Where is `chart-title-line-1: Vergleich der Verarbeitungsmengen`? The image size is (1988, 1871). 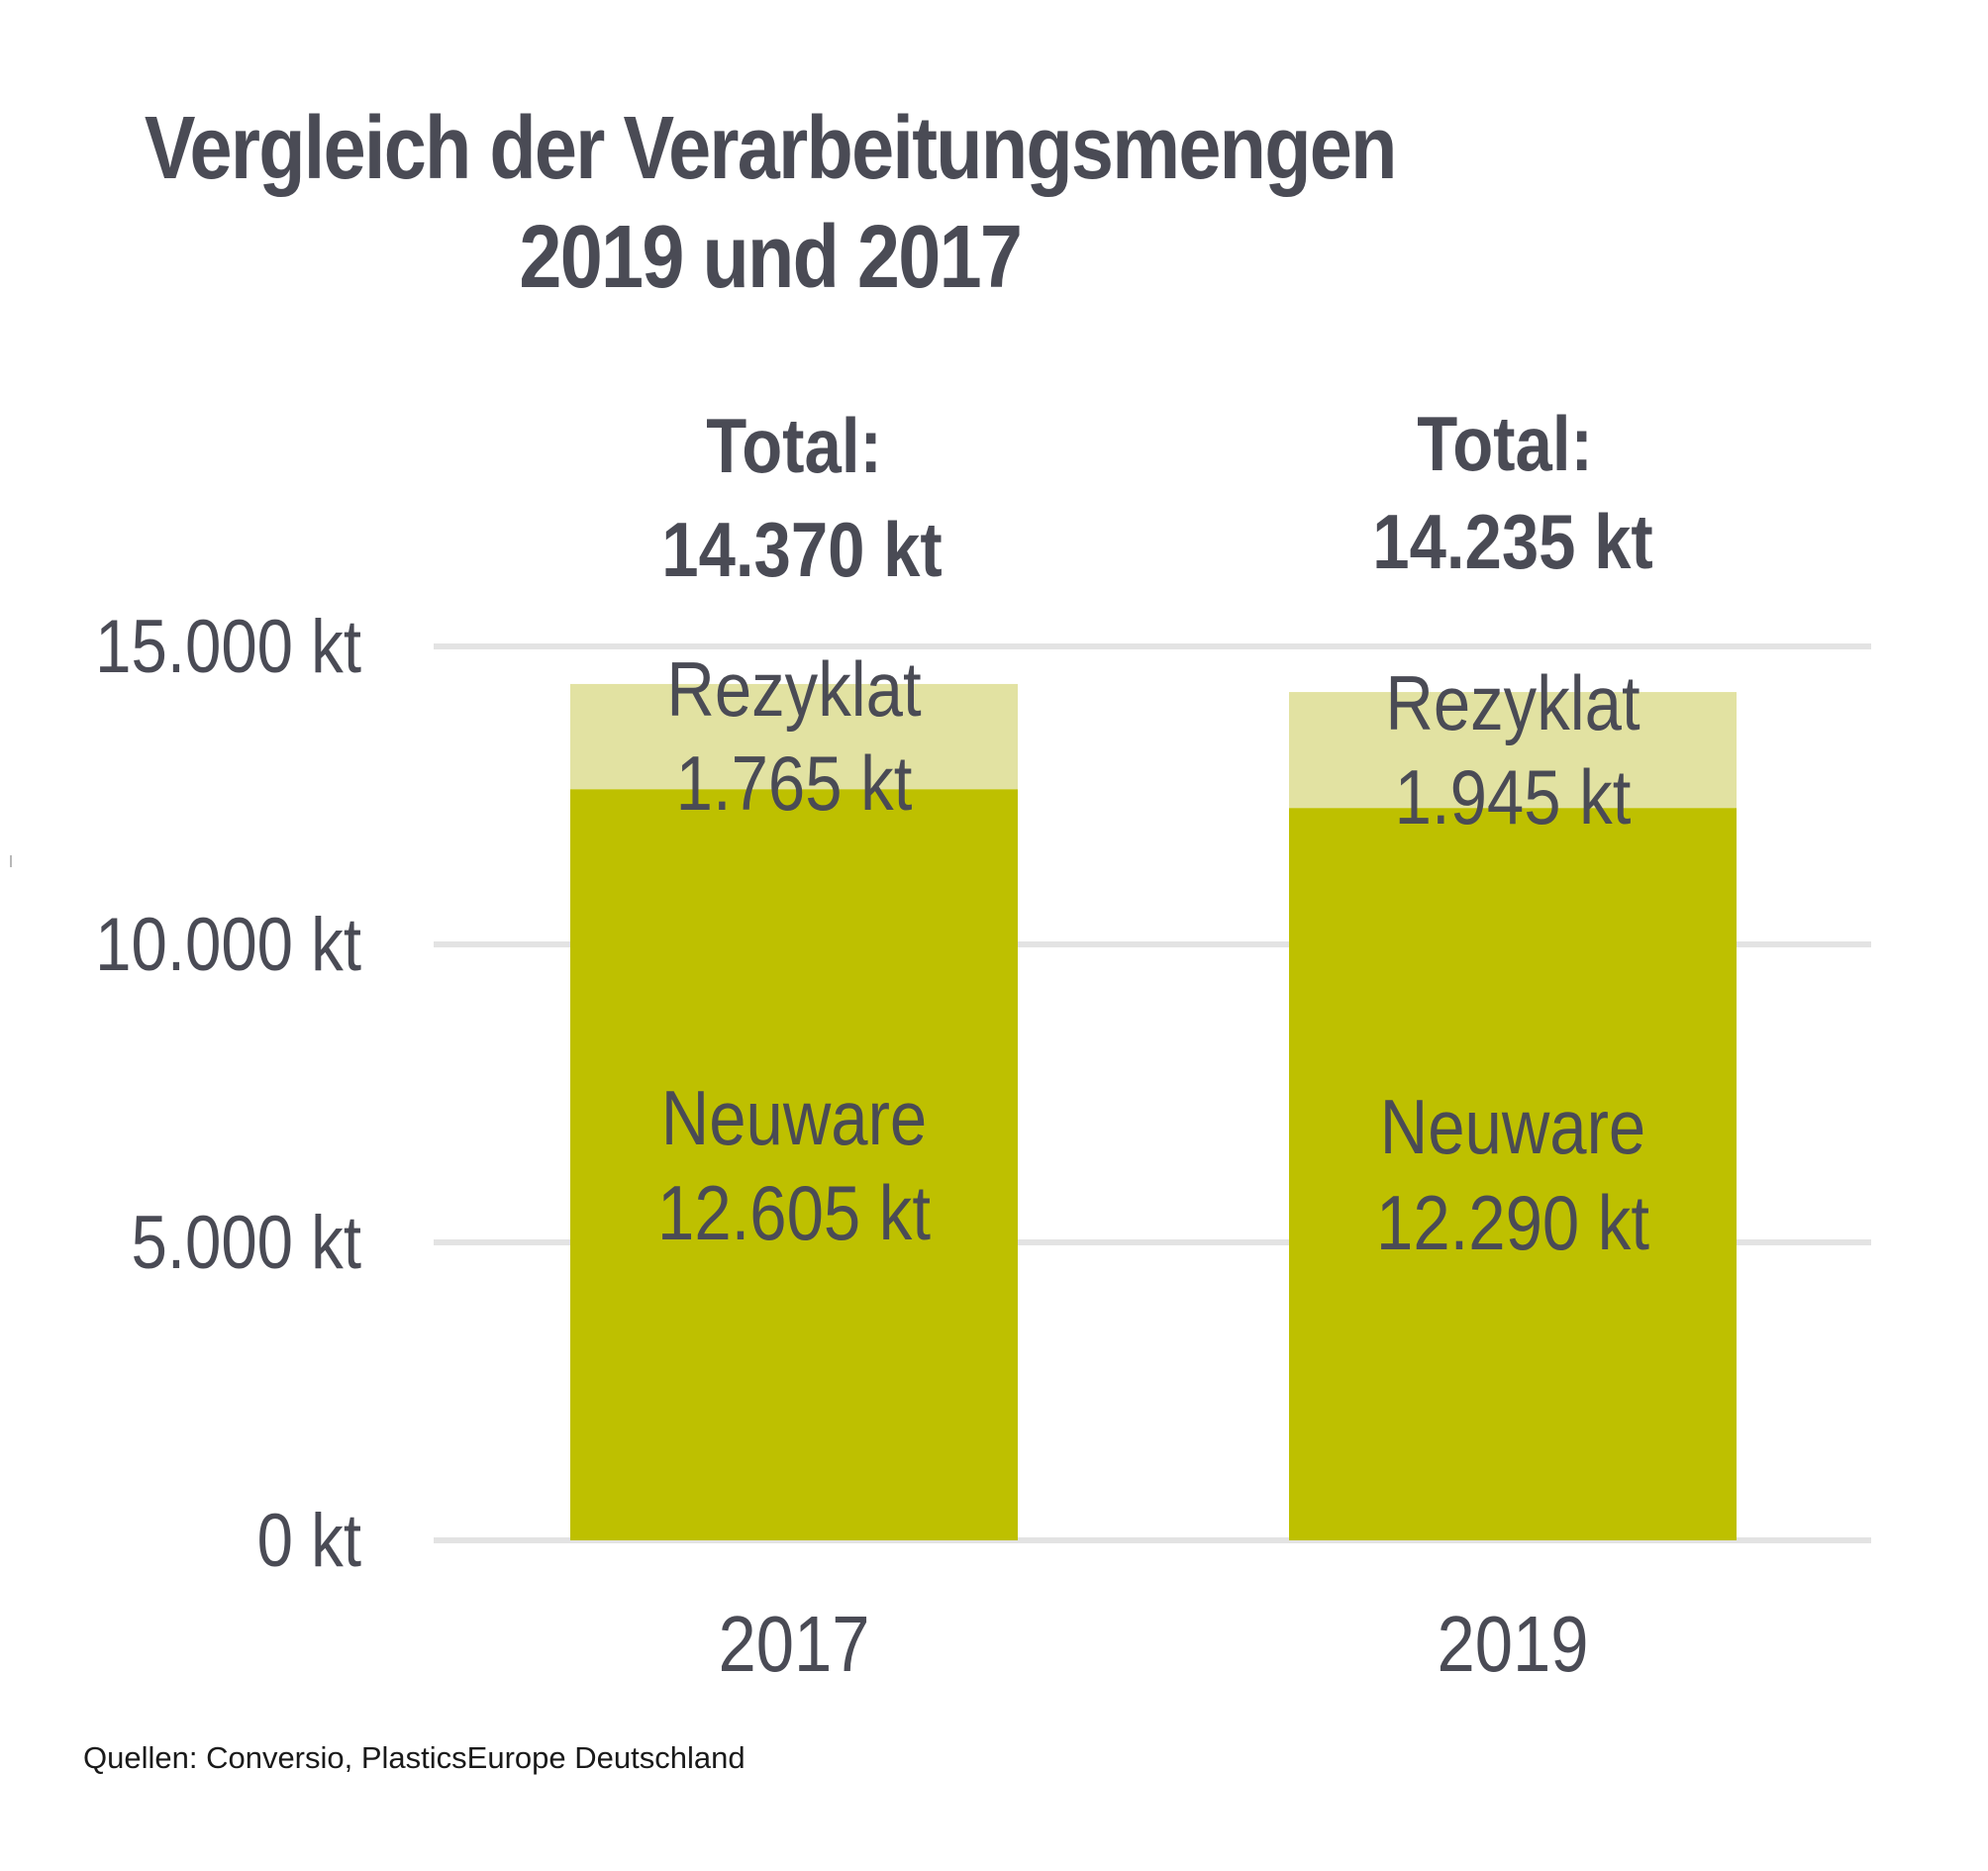 chart-title-line-1: Vergleich der Verarbeitungsmengen is located at coordinates (771, 148).